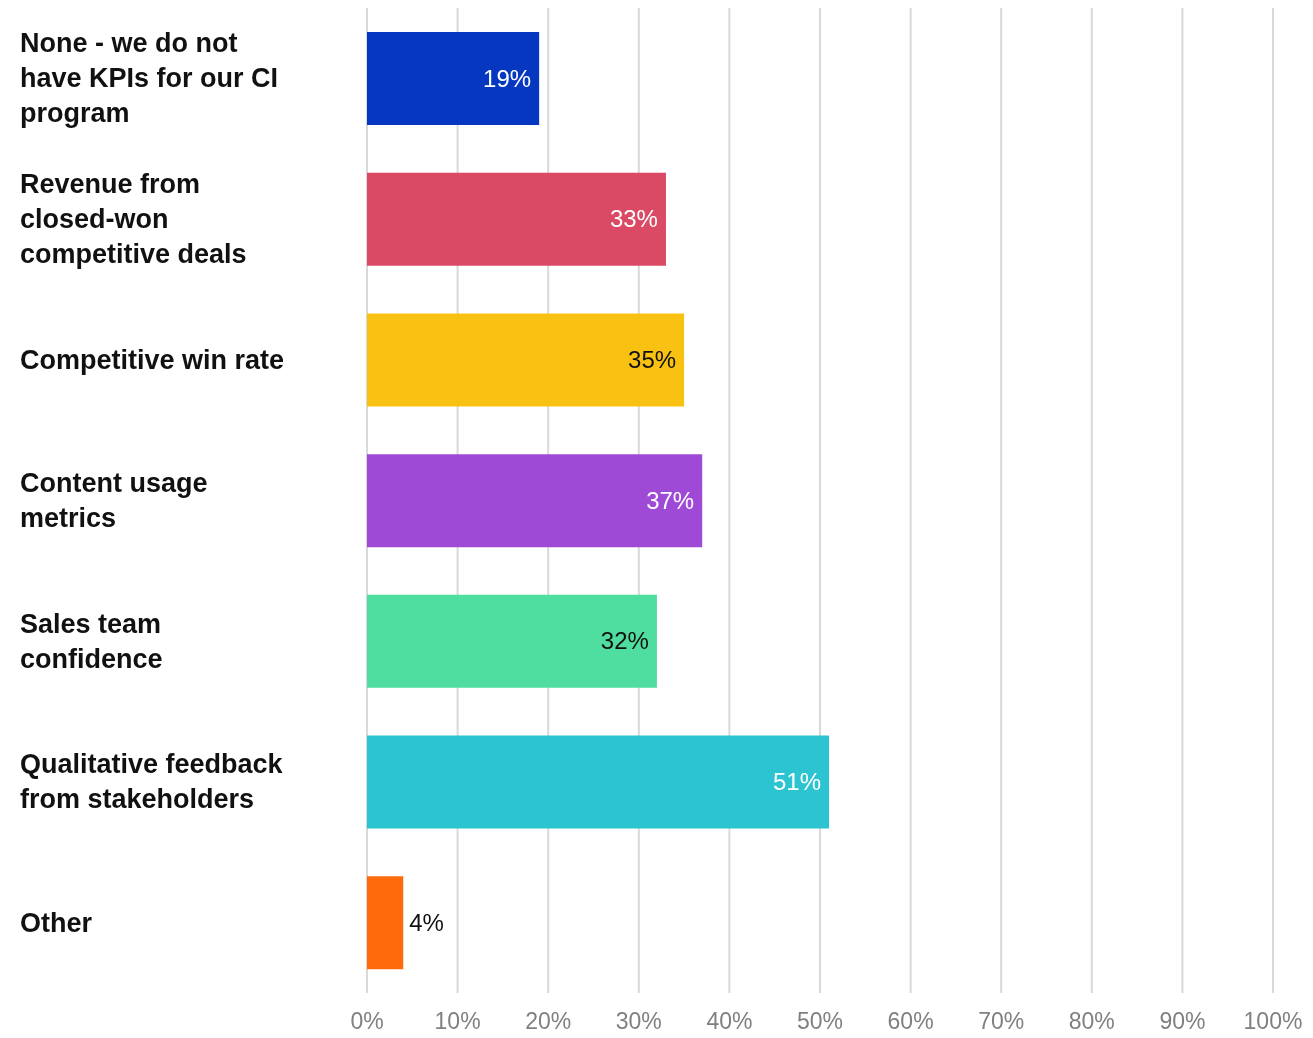 This screenshot has width=1313, height=1038. What do you see at coordinates (426, 922) in the screenshot?
I see `data-label: 4%` at bounding box center [426, 922].